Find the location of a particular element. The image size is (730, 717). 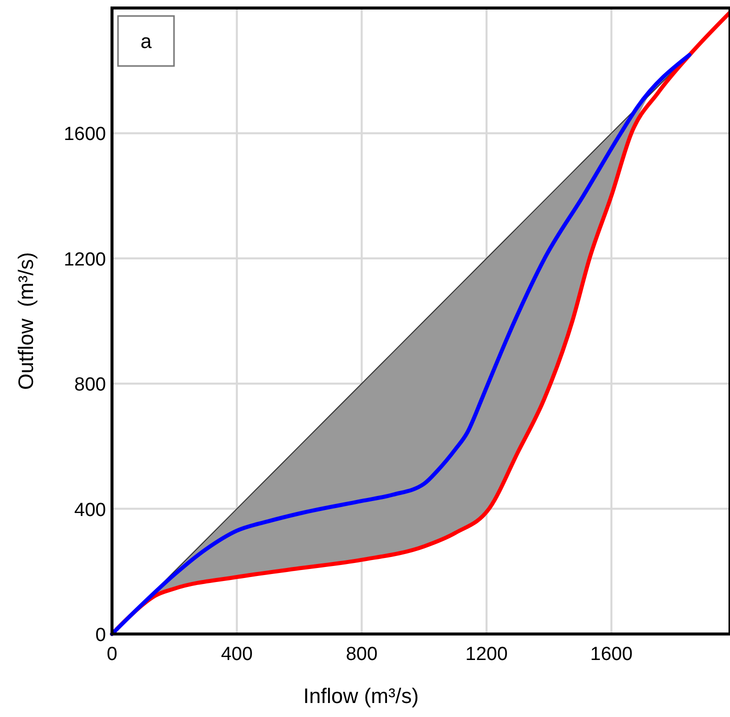

annotation: a is located at coordinates (146, 42).